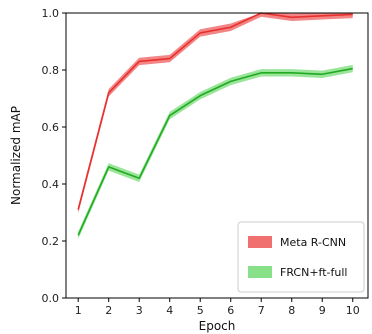  What do you see at coordinates (353, 310) in the screenshot?
I see `x-tick-label: 10` at bounding box center [353, 310].